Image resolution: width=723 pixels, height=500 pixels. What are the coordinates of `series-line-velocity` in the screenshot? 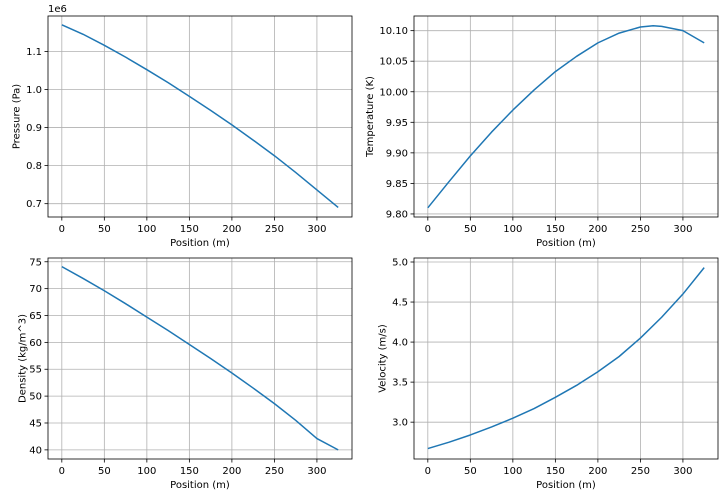 It's located at (566, 358).